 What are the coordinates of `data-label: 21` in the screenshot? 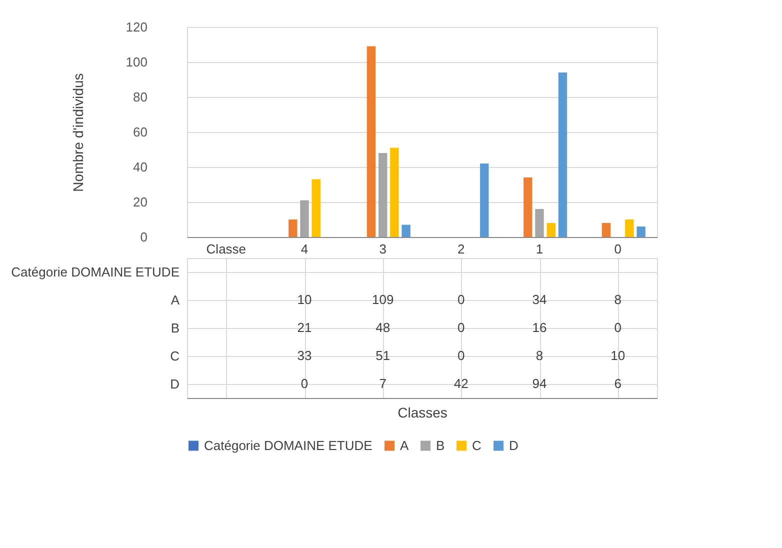 It's located at (304, 327).